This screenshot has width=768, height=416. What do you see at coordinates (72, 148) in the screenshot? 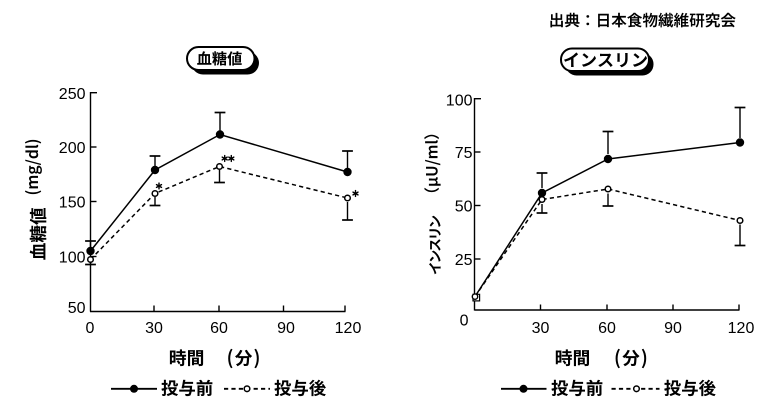
I see `svg-text: 200` at bounding box center [72, 148].